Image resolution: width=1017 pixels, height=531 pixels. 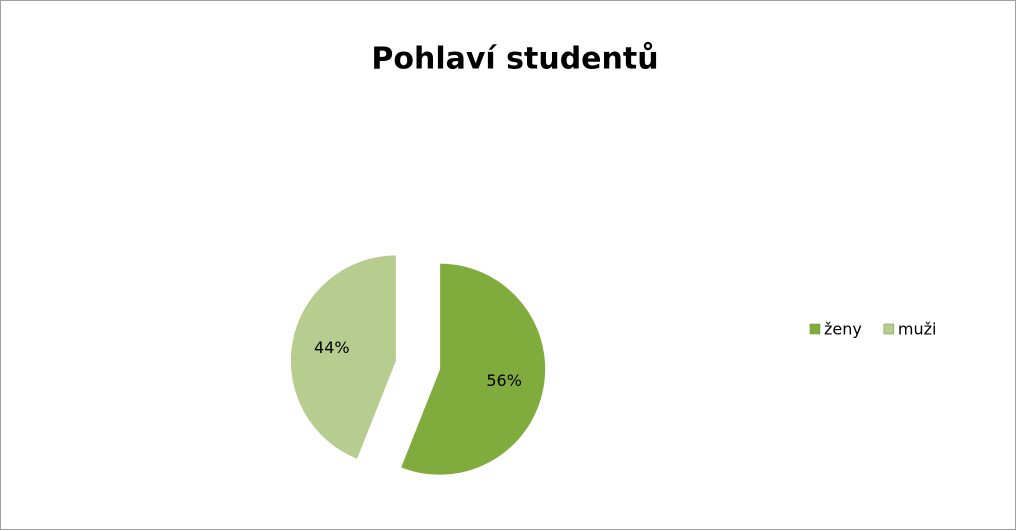 I want to click on chart-title: Pohlaví studentů, so click(x=514, y=59).